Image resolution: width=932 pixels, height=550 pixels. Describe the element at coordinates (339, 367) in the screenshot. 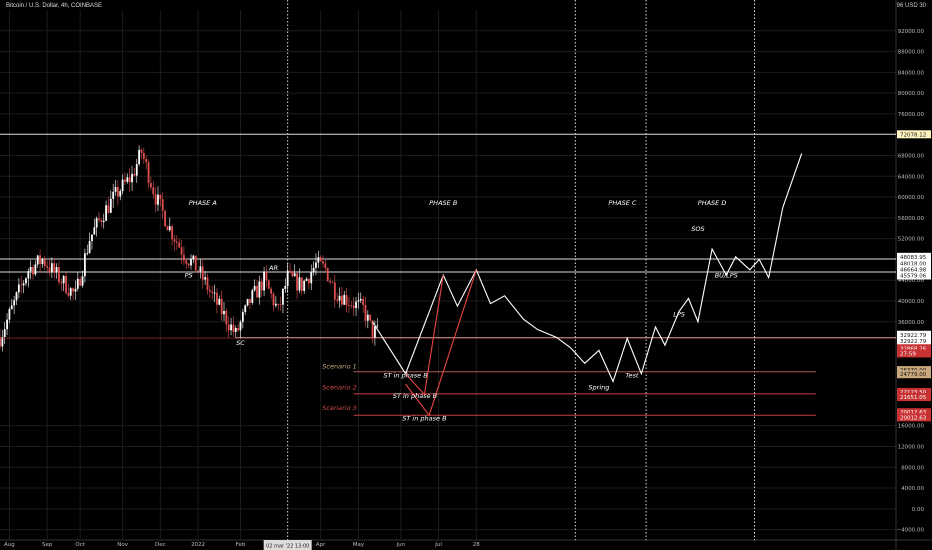

I see `annotation-label: Scenario 1` at that location.